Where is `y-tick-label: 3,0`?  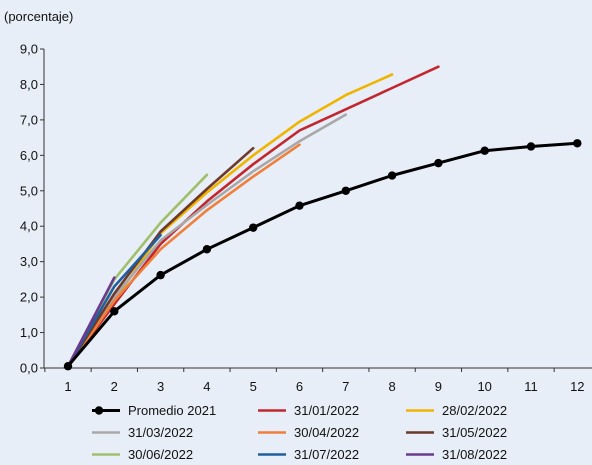 y-tick-label: 3,0 is located at coordinates (29, 261).